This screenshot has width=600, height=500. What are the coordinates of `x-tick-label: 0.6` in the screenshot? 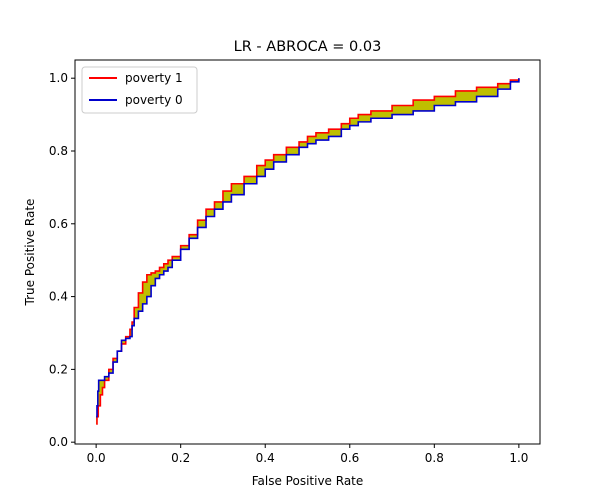 It's located at (349, 458).